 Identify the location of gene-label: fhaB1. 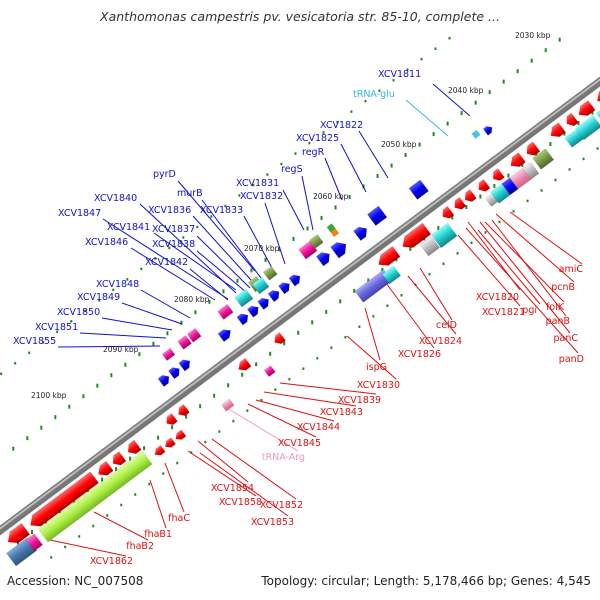
(158, 534).